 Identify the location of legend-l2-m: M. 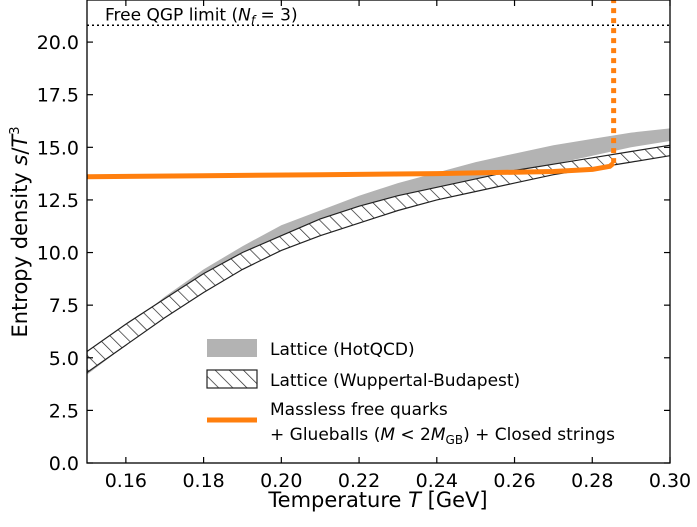
(387, 435).